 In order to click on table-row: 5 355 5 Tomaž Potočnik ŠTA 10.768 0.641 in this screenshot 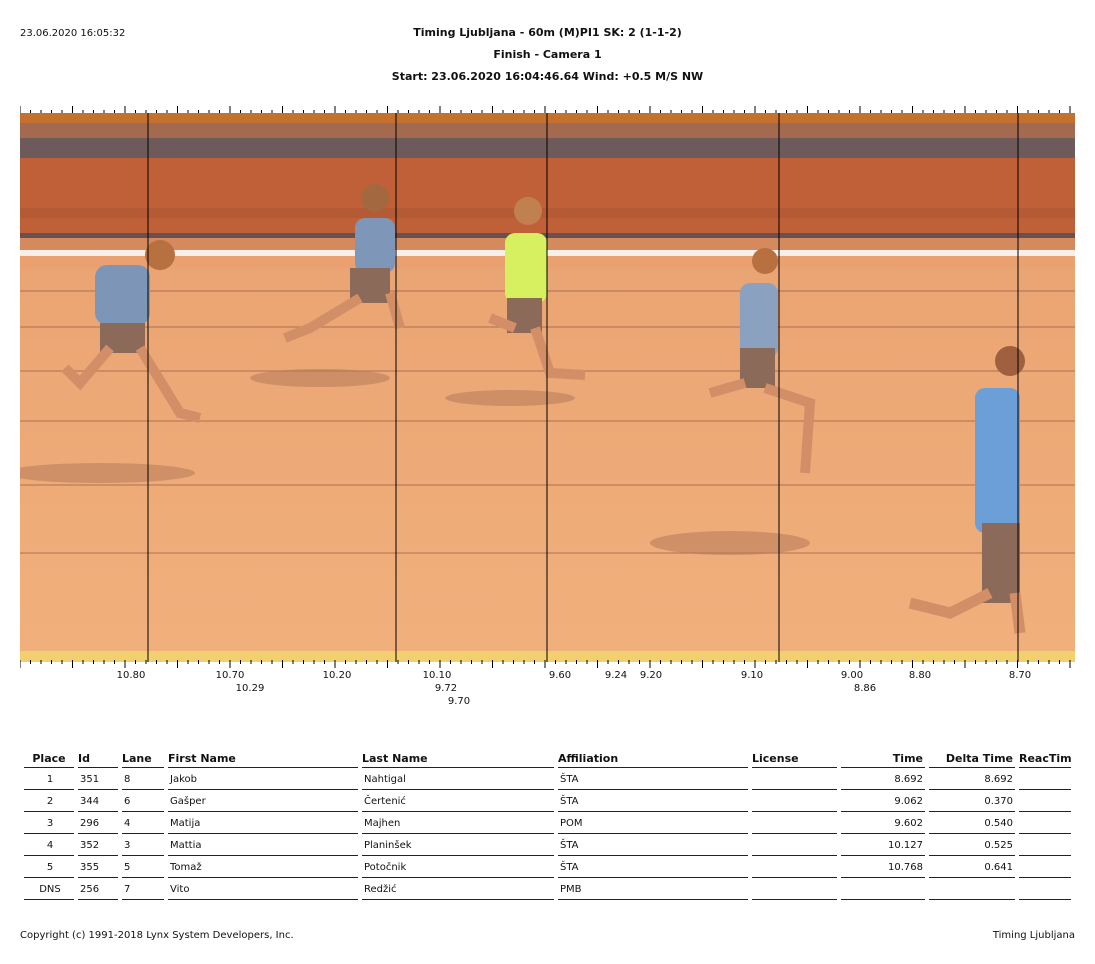, I will do `click(547, 867)`.